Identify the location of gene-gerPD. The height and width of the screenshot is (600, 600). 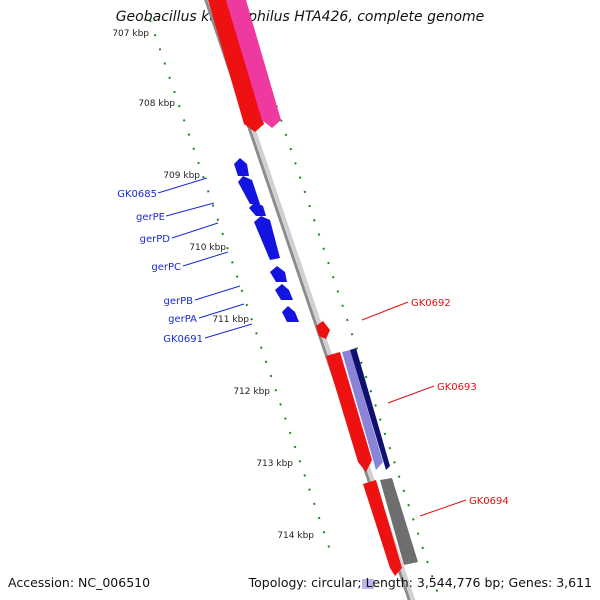
(257, 209).